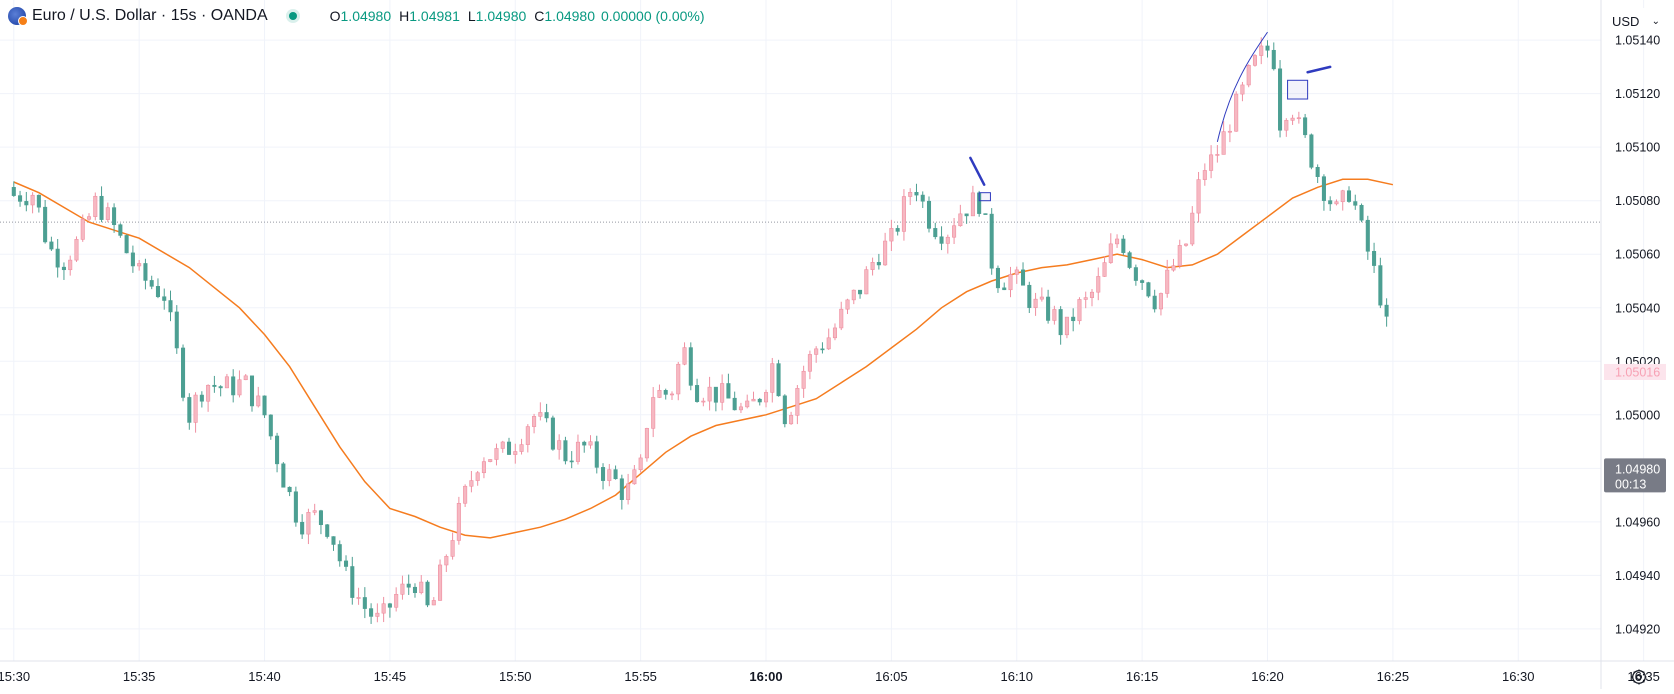 This screenshot has width=1674, height=694. Describe the element at coordinates (150, 15) in the screenshot. I see `symbol-title: Euro / U.S. Dollar · 15s · OANDA` at that location.